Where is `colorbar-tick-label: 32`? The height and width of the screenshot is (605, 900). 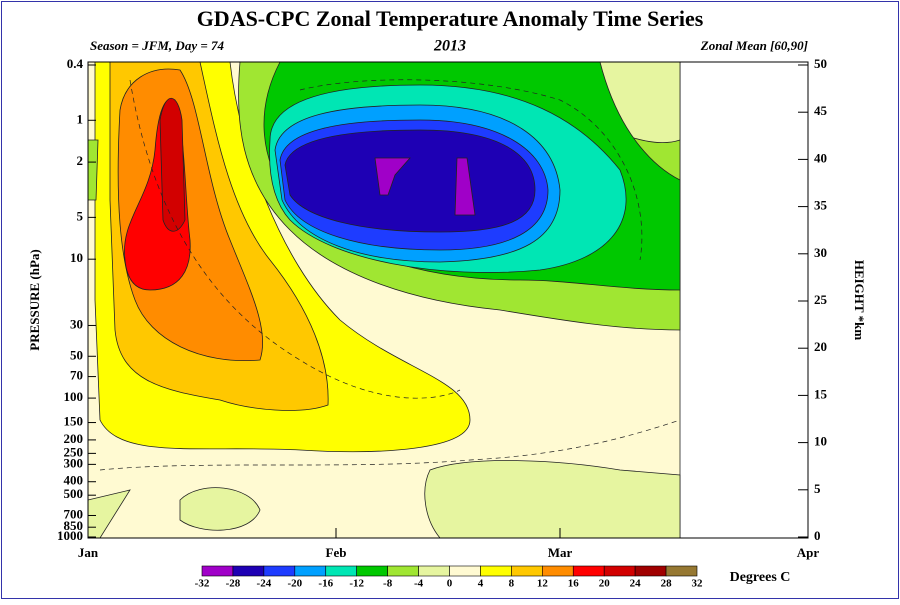 colorbar-tick-label: 32 is located at coordinates (698, 584).